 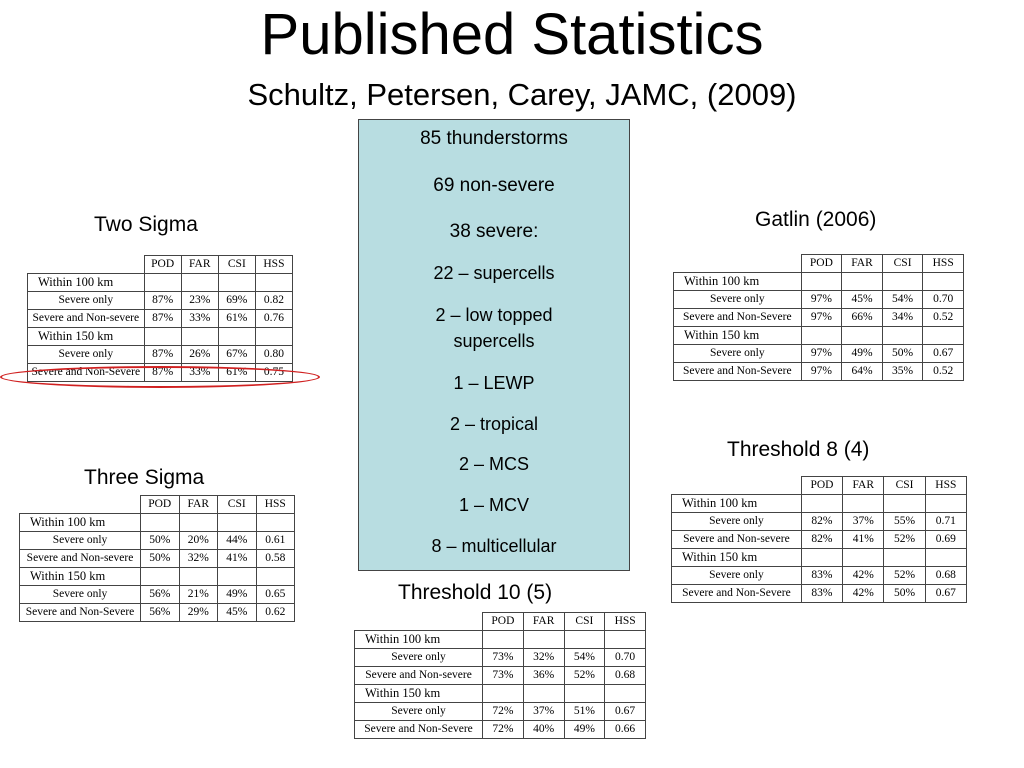 I want to click on caption-threshold-8: Threshold 8 (4), so click(x=798, y=449).